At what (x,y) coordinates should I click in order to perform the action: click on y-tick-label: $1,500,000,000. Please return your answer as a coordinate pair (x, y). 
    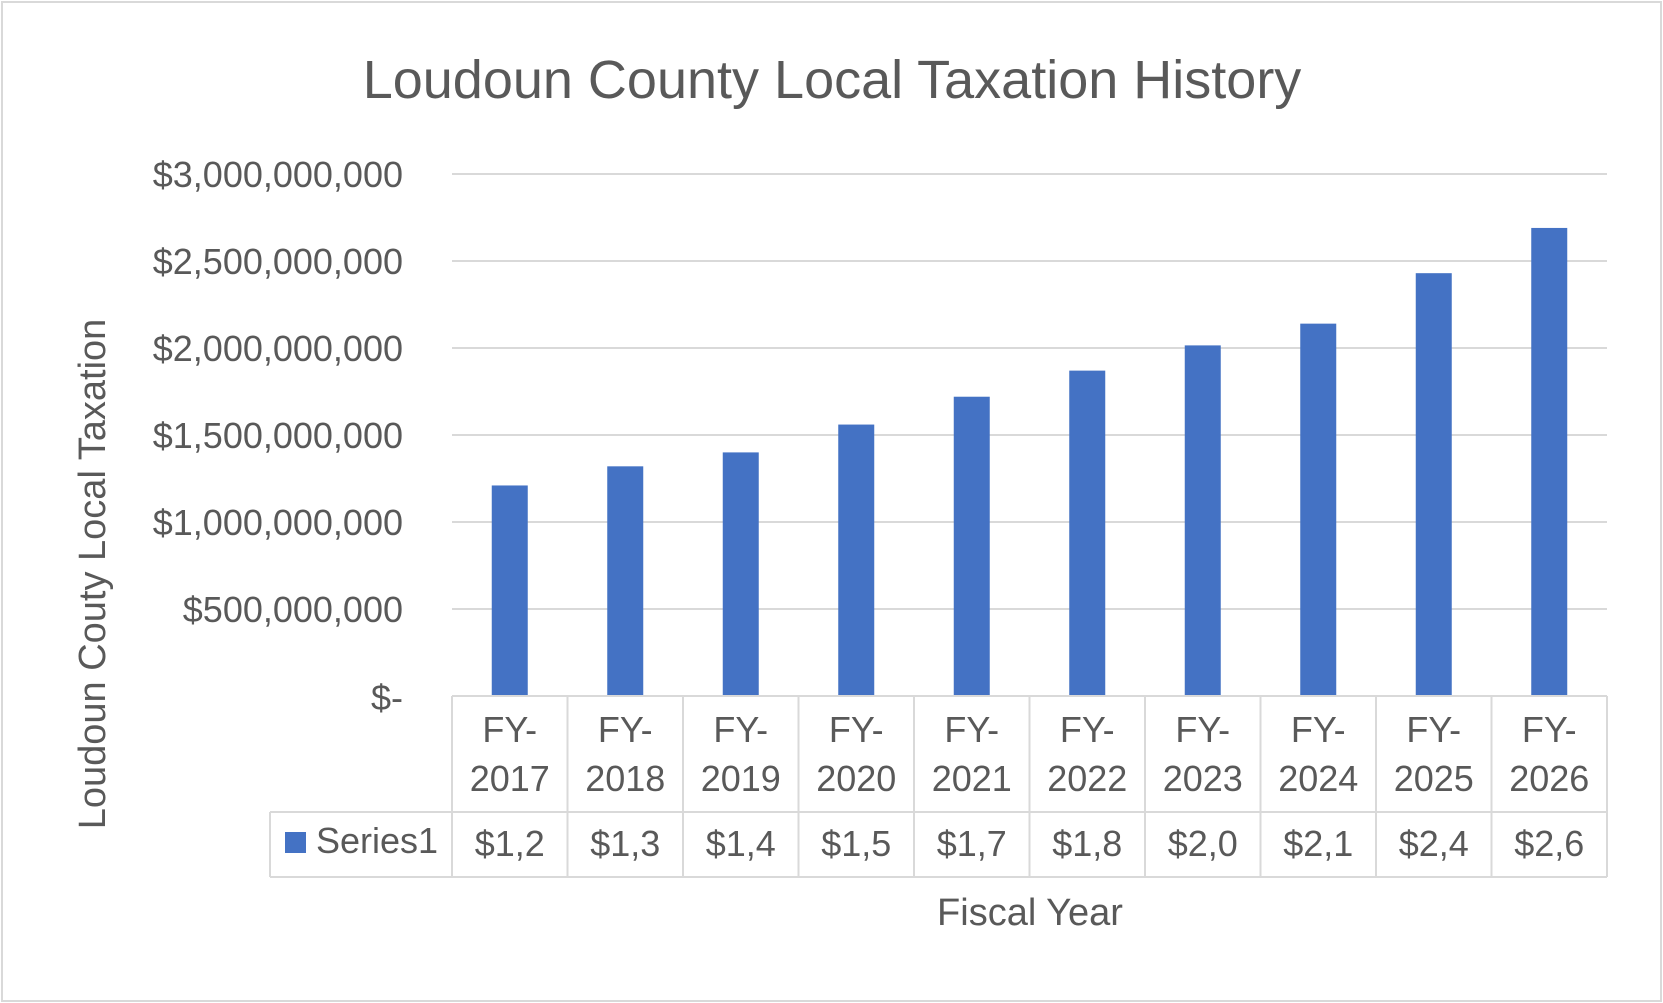
    Looking at the image, I should click on (278, 435).